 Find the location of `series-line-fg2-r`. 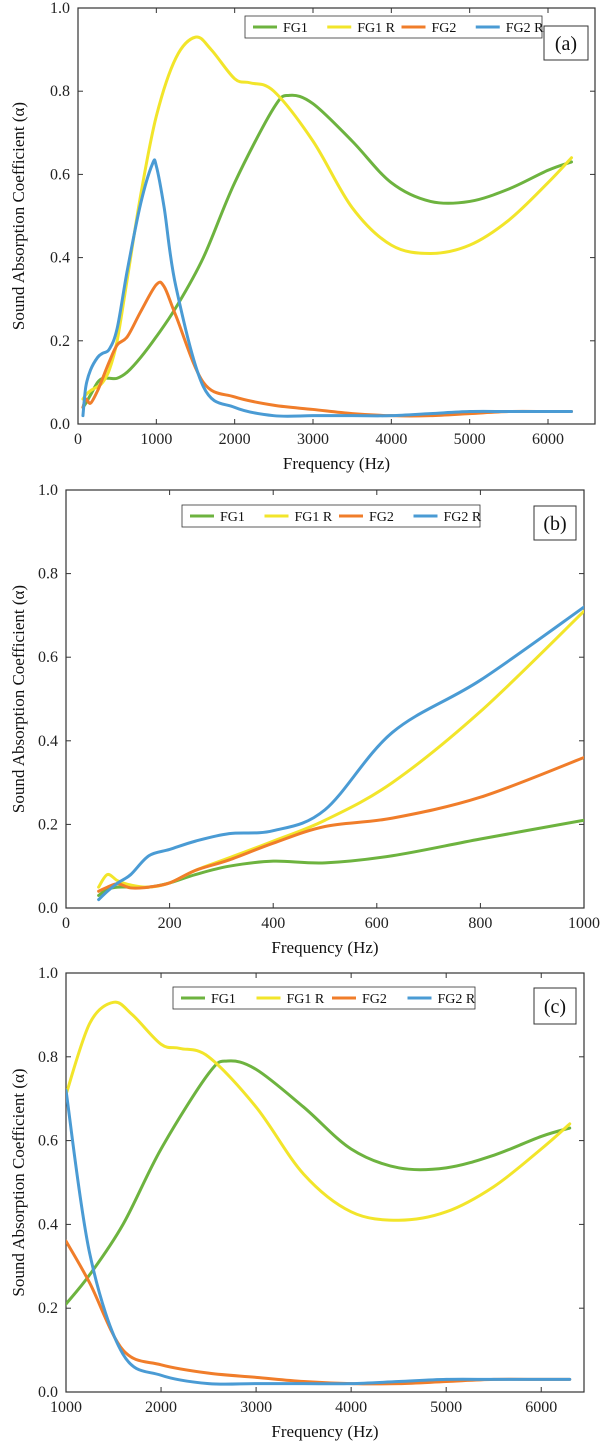

series-line-fg2-r is located at coordinates (327, 288).